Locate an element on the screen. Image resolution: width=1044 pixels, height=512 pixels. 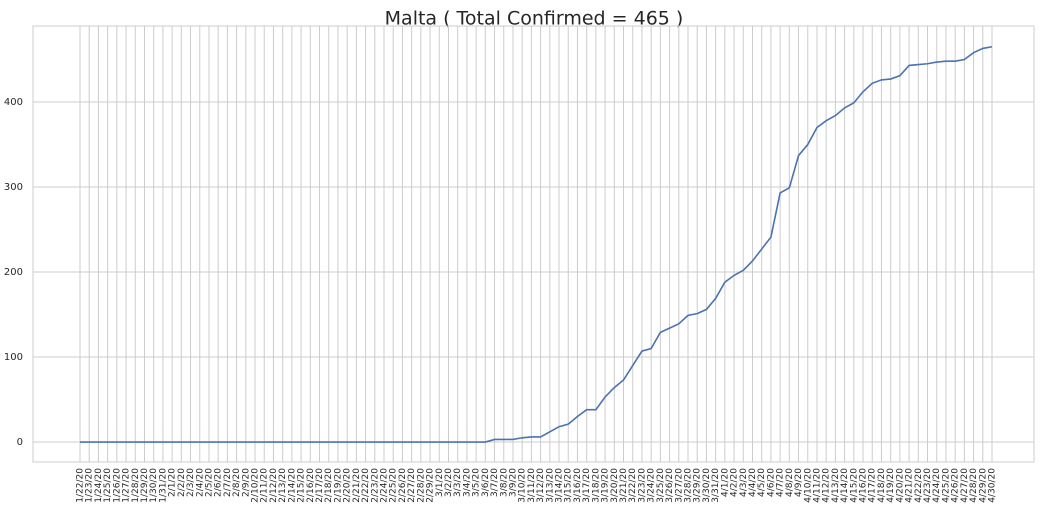
x-tick-label: 4/20/20 is located at coordinates (900, 485).